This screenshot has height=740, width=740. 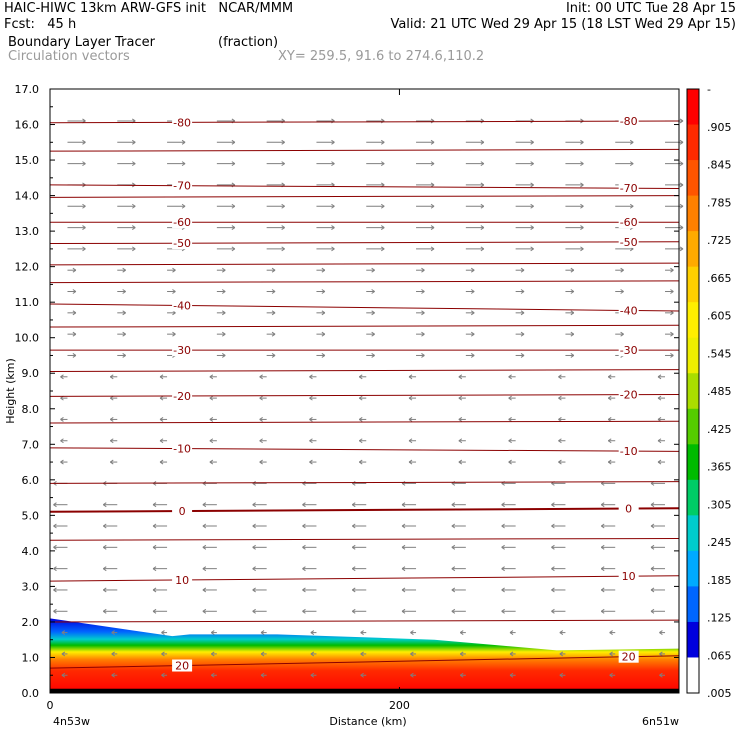 What do you see at coordinates (182, 222) in the screenshot?
I see `contour-label: -60` at bounding box center [182, 222].